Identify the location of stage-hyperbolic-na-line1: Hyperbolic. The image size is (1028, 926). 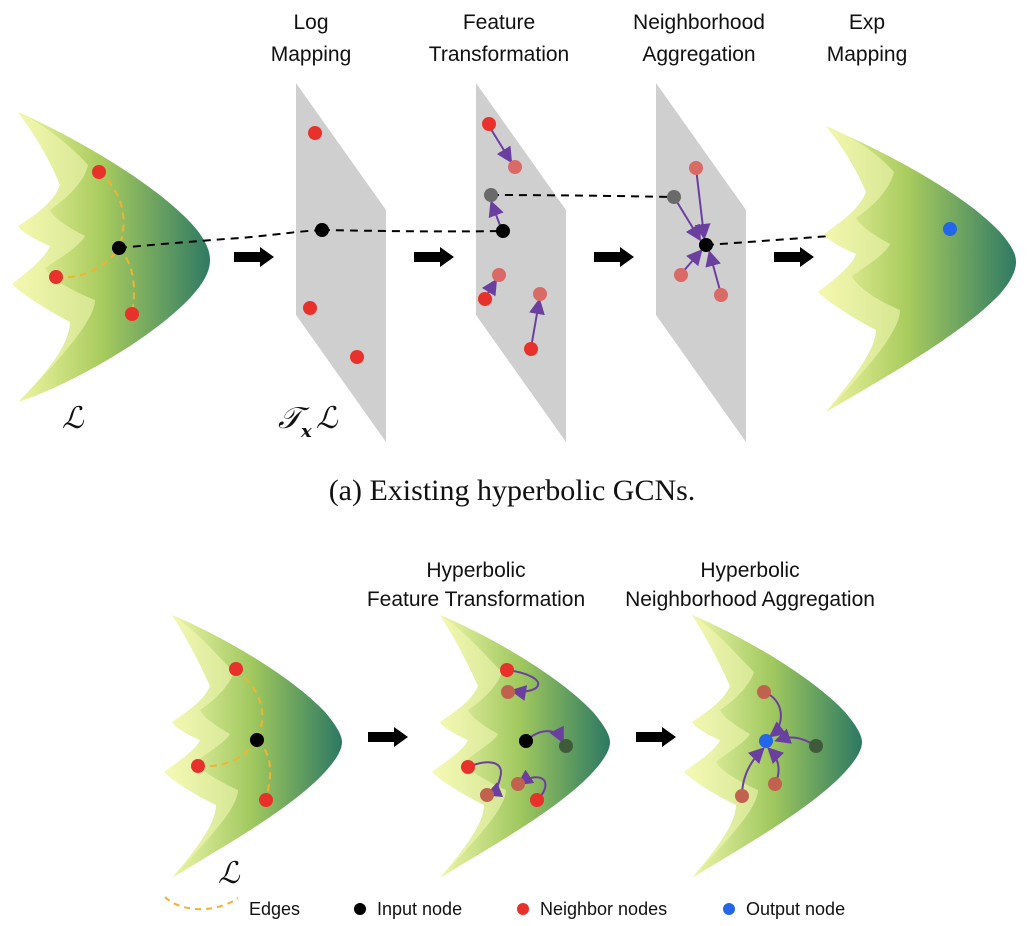
(749, 570).